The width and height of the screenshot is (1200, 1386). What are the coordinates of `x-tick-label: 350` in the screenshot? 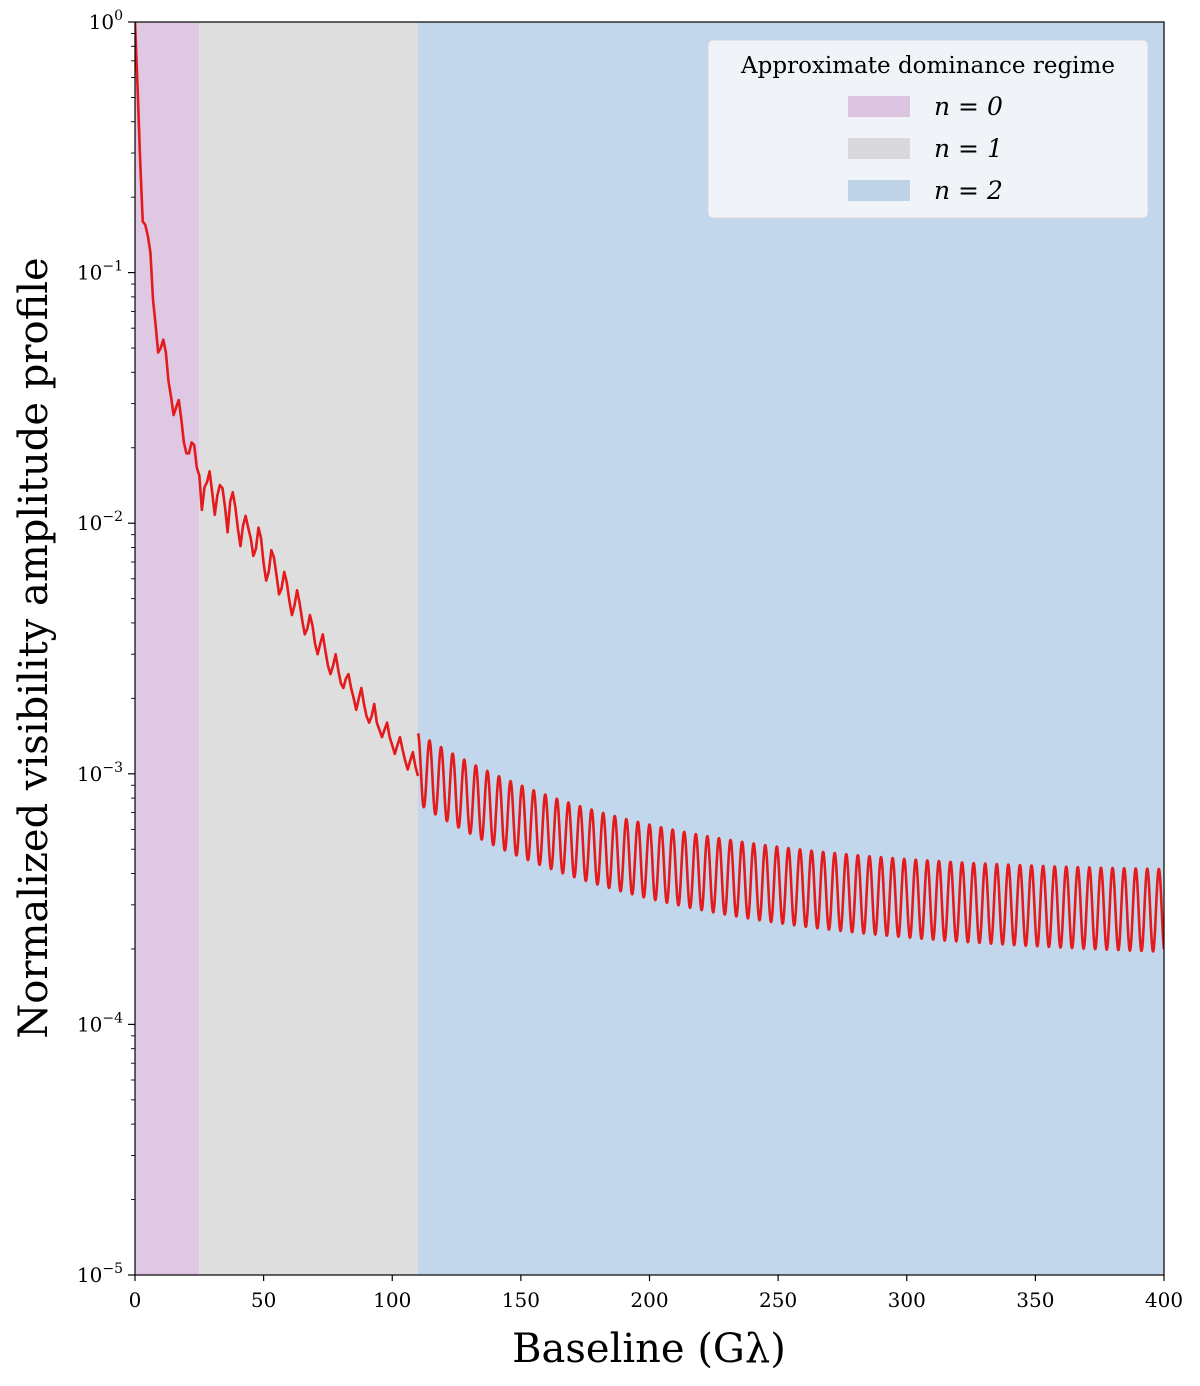 It's located at (1035, 1300).